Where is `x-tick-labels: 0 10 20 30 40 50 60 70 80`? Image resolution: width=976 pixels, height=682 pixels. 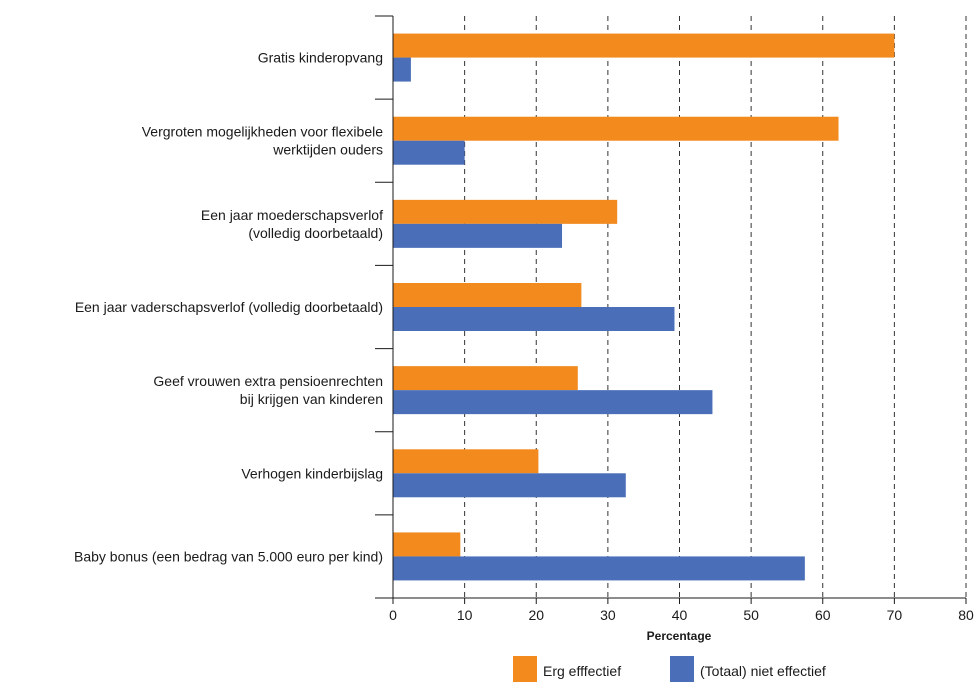
x-tick-labels: 0 10 20 30 40 50 60 70 80 is located at coordinates (681, 615).